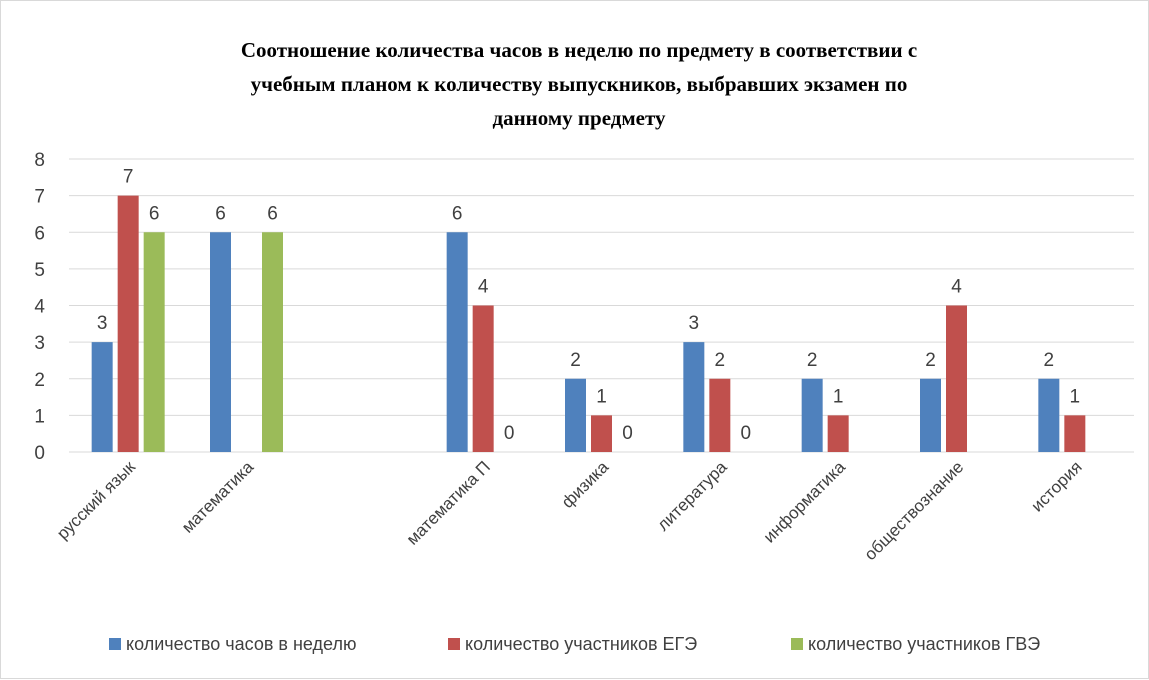 The height and width of the screenshot is (680, 1149). Describe the element at coordinates (914, 510) in the screenshot. I see `x-category-label-8: обществознание` at that location.